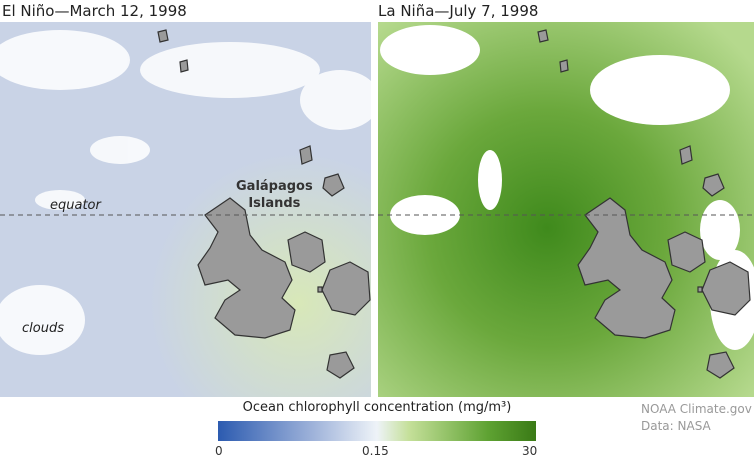 Image resolution: width=754 pixels, height=466 pixels. What do you see at coordinates (530, 451) in the screenshot?
I see `legend-tick: 30` at bounding box center [530, 451].